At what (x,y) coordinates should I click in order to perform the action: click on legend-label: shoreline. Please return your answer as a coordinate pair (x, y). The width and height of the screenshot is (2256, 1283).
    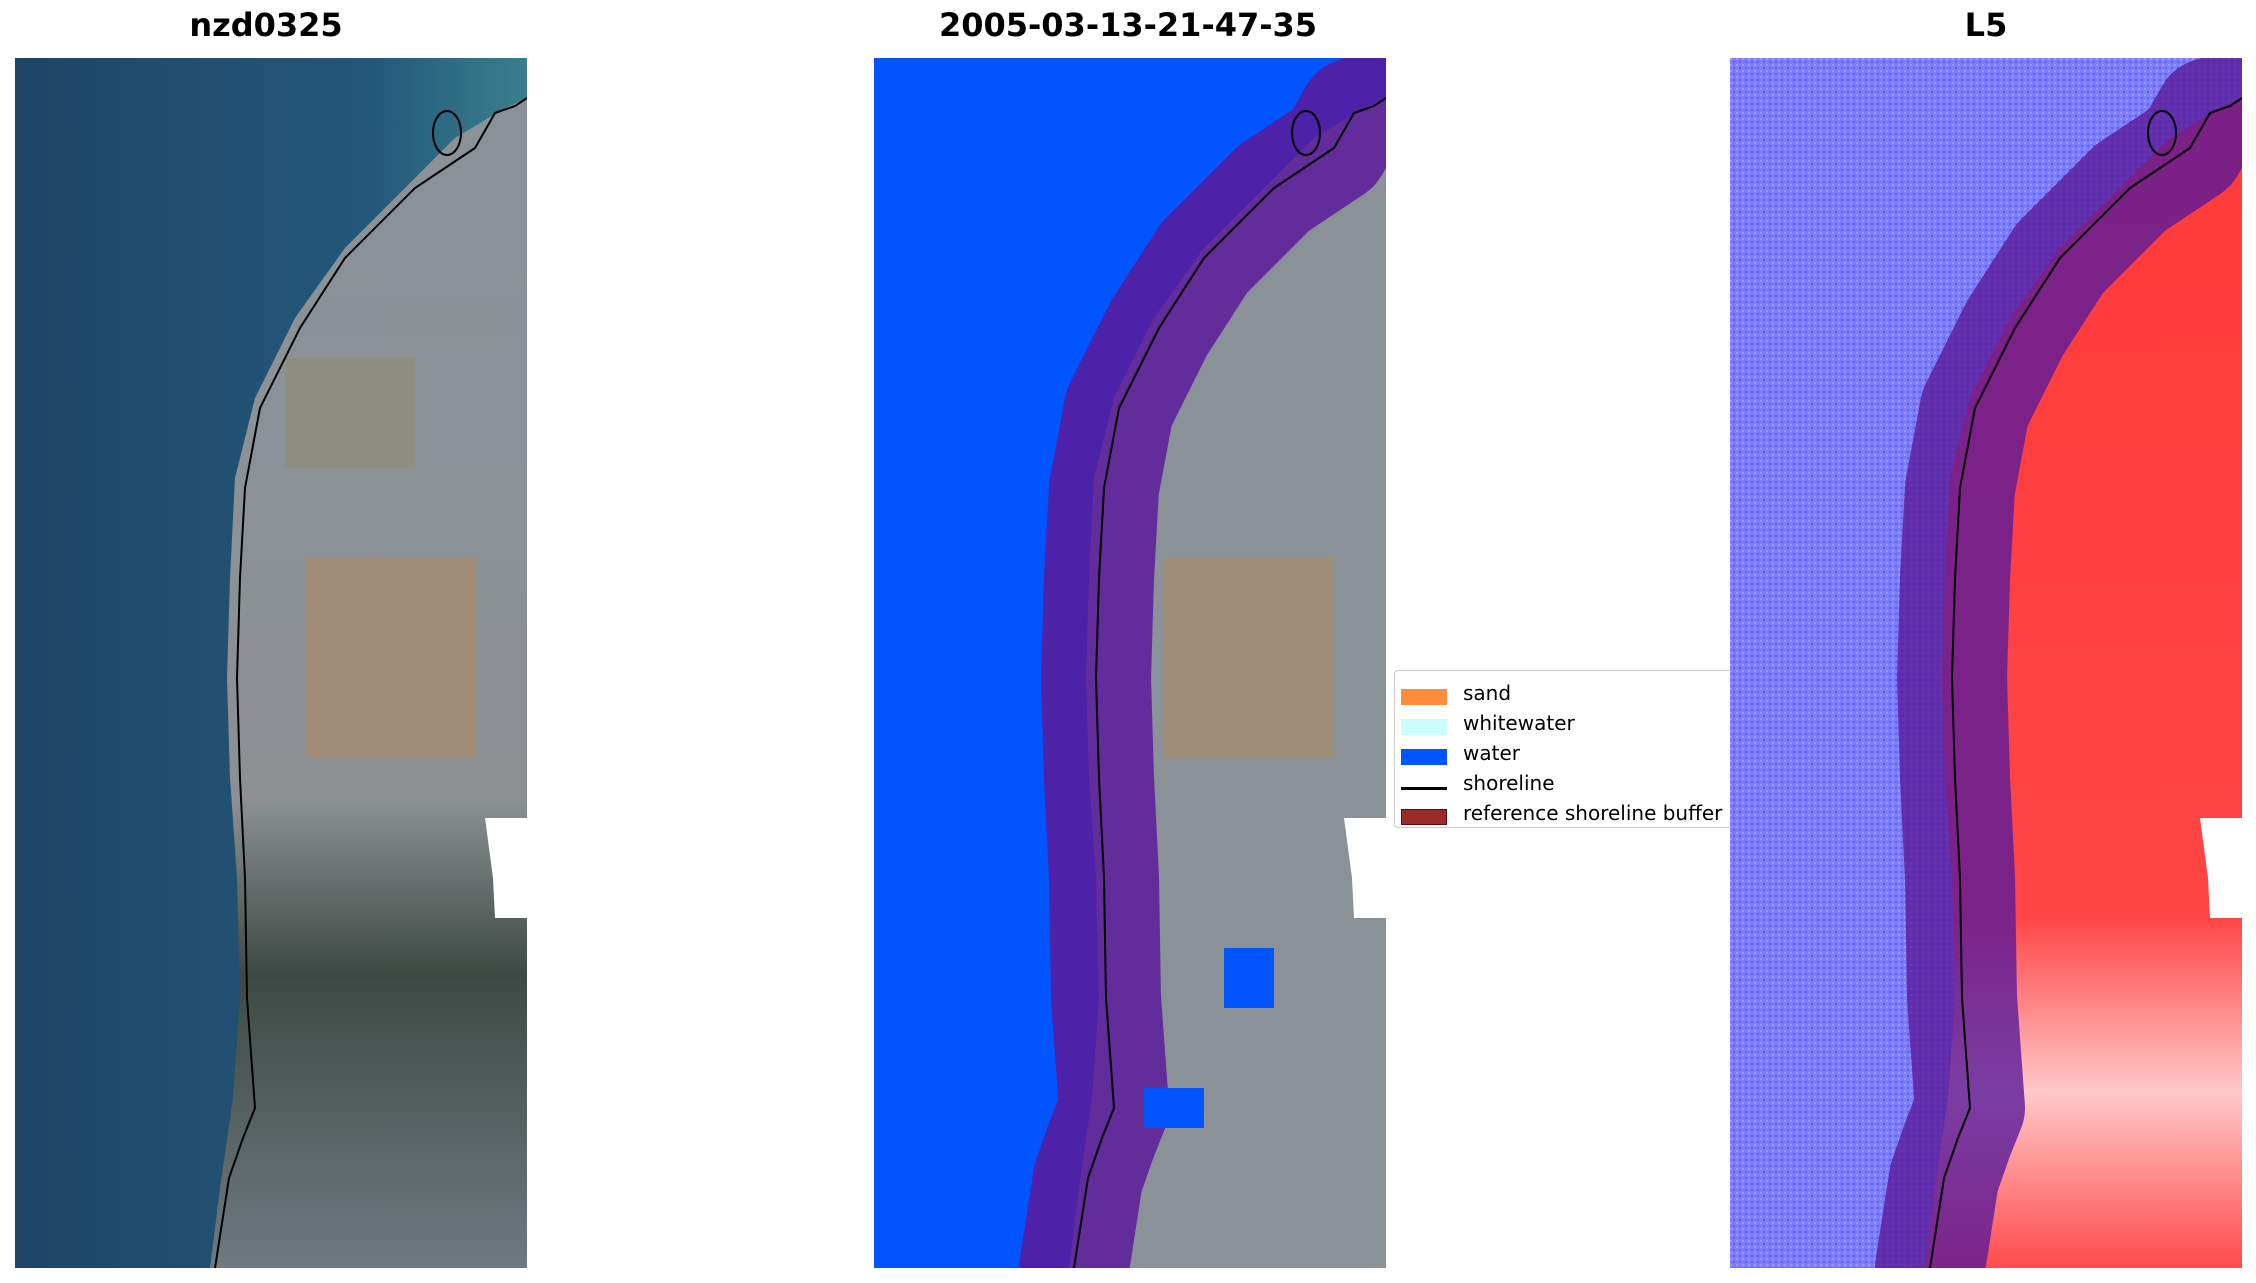
    Looking at the image, I should click on (1509, 783).